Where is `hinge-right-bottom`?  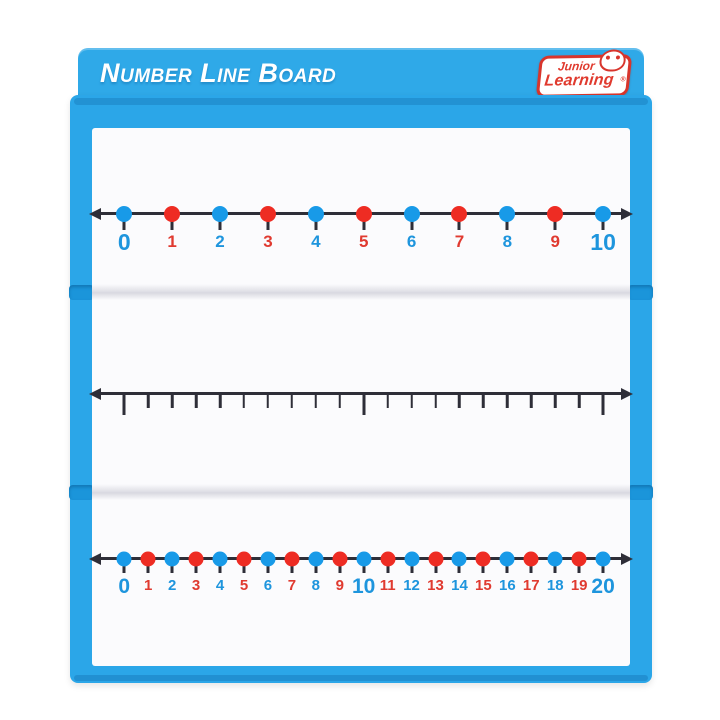
hinge-right-bottom is located at coordinates (640, 492).